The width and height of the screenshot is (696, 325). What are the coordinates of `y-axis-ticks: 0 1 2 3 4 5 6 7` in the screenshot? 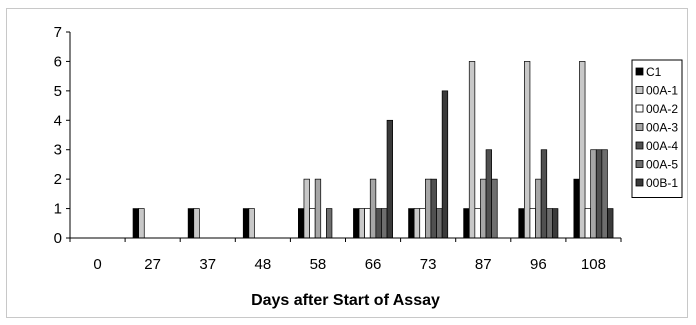 It's located at (62, 135).